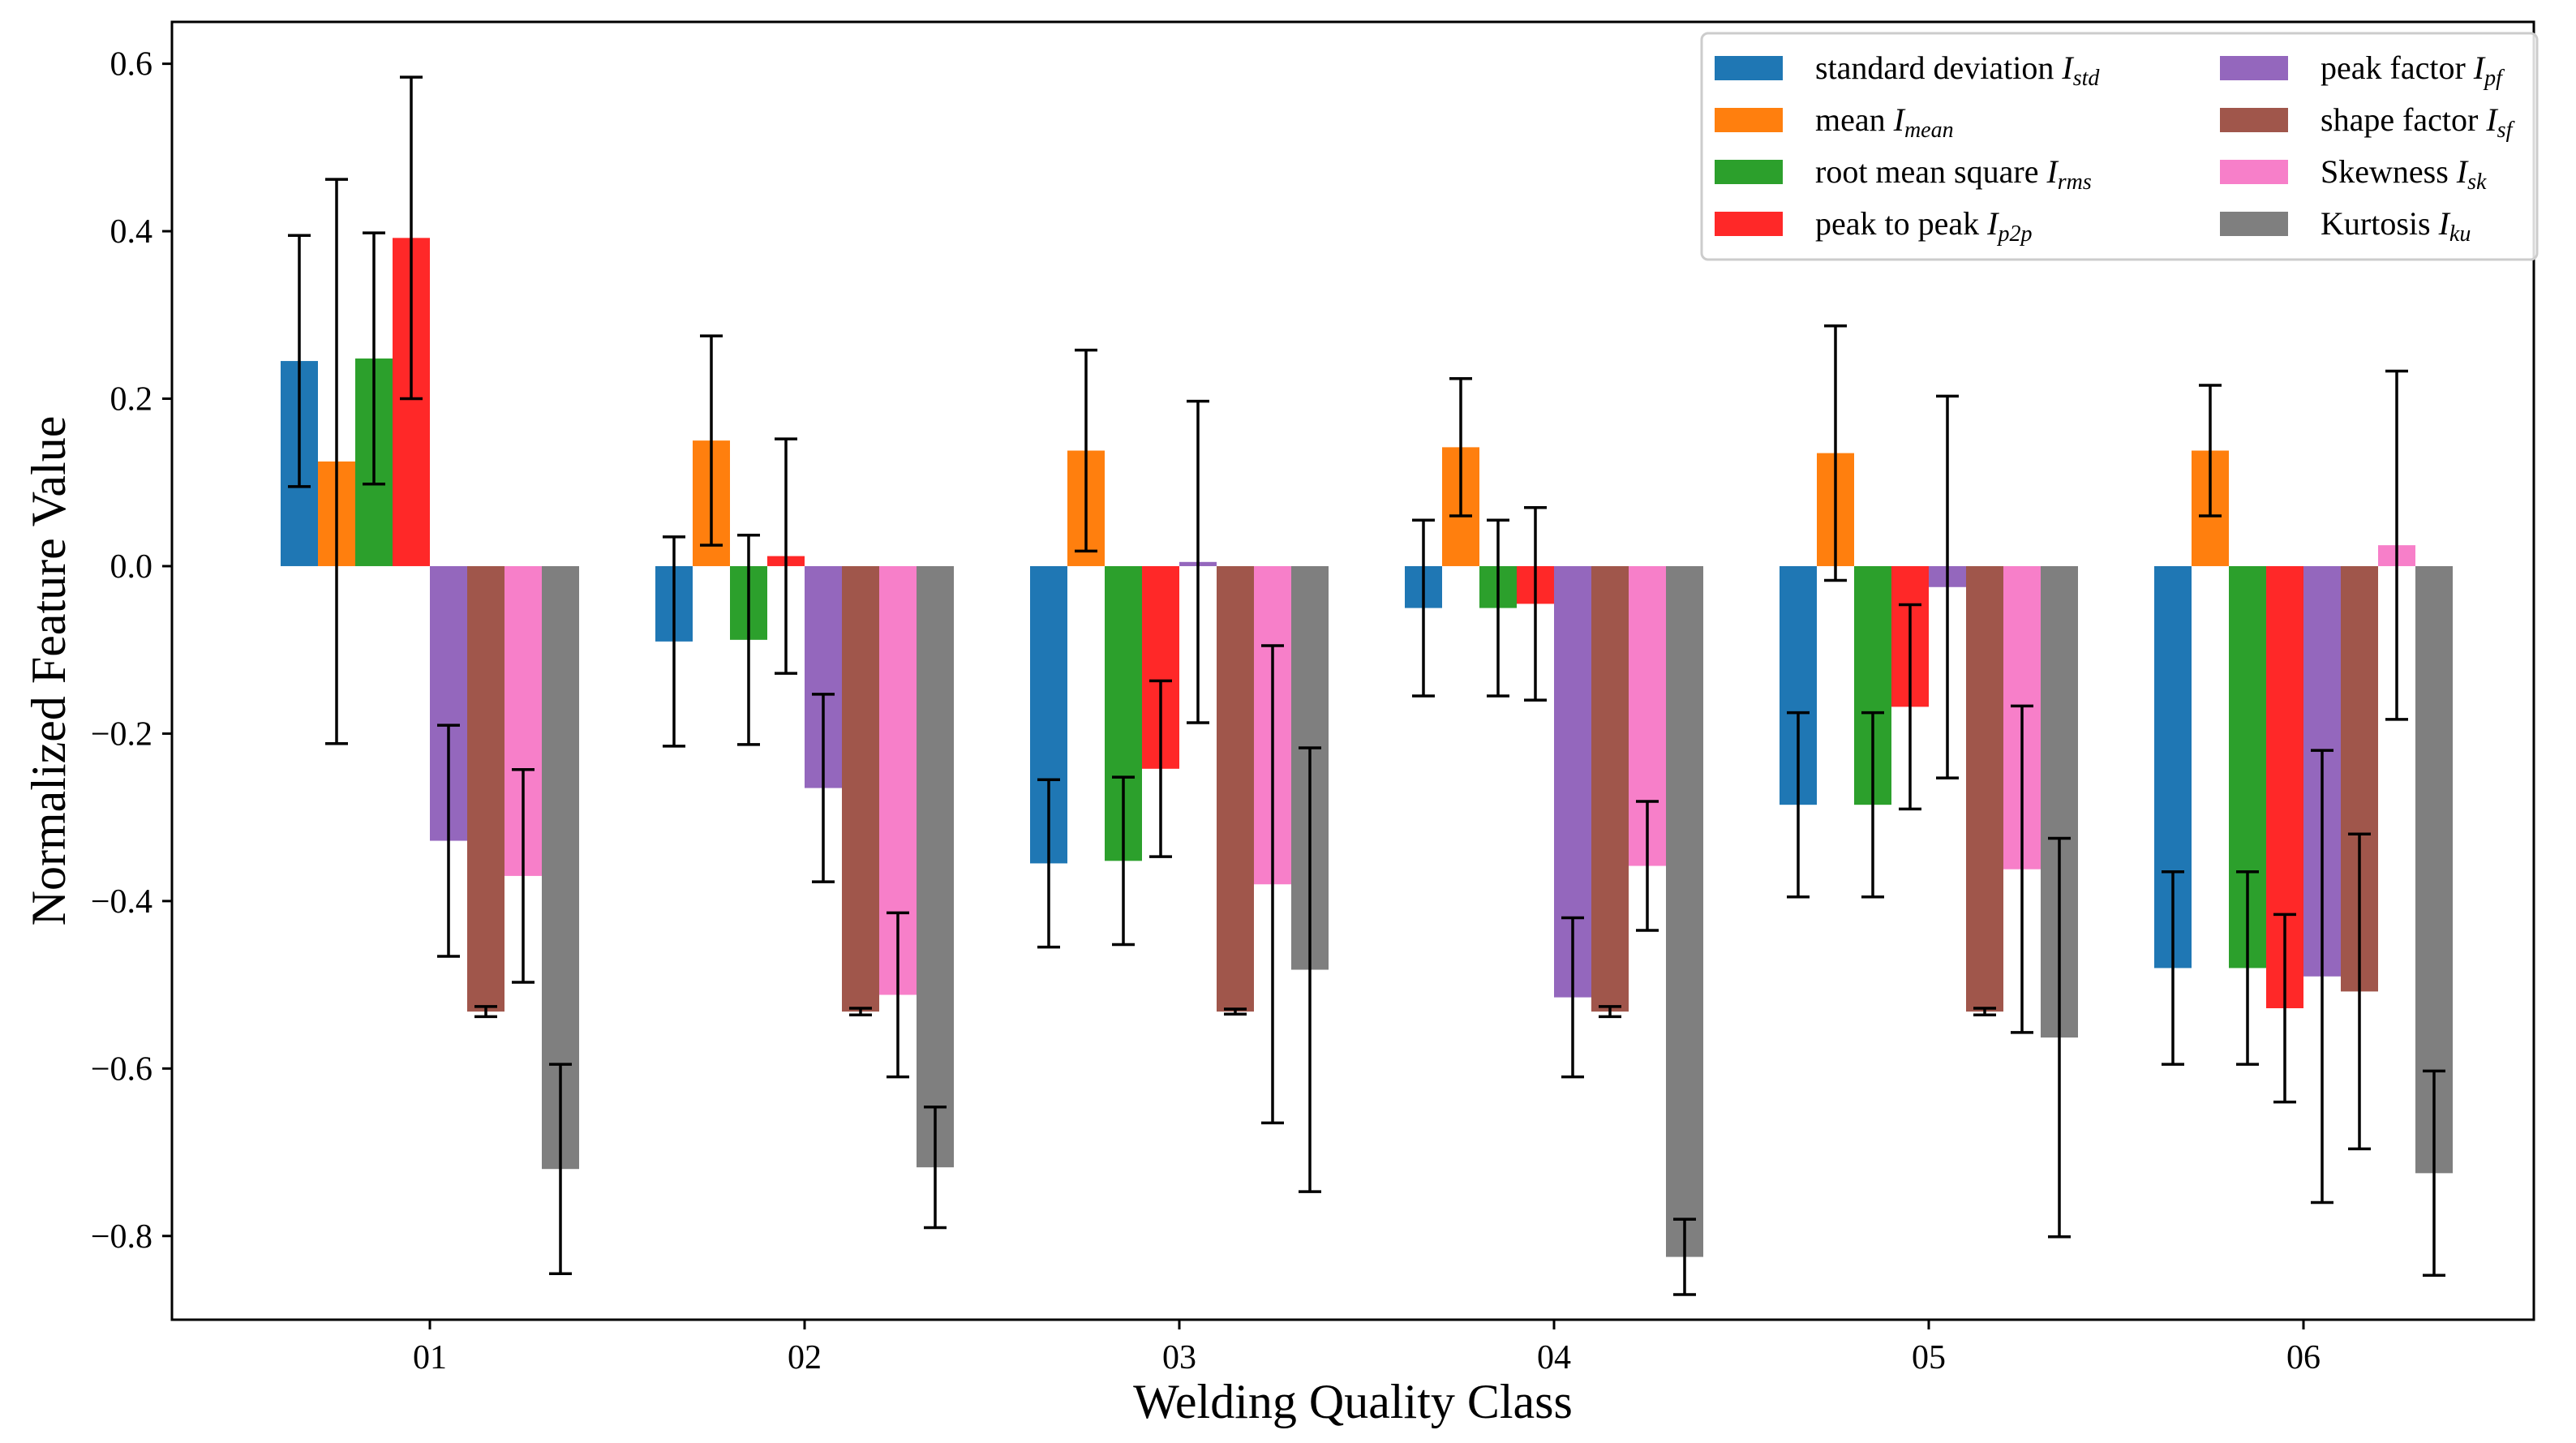 This screenshot has width=2576, height=1443. Describe the element at coordinates (2413, 70) in the screenshot. I see `legend-label: peak factor Ipf` at that location.